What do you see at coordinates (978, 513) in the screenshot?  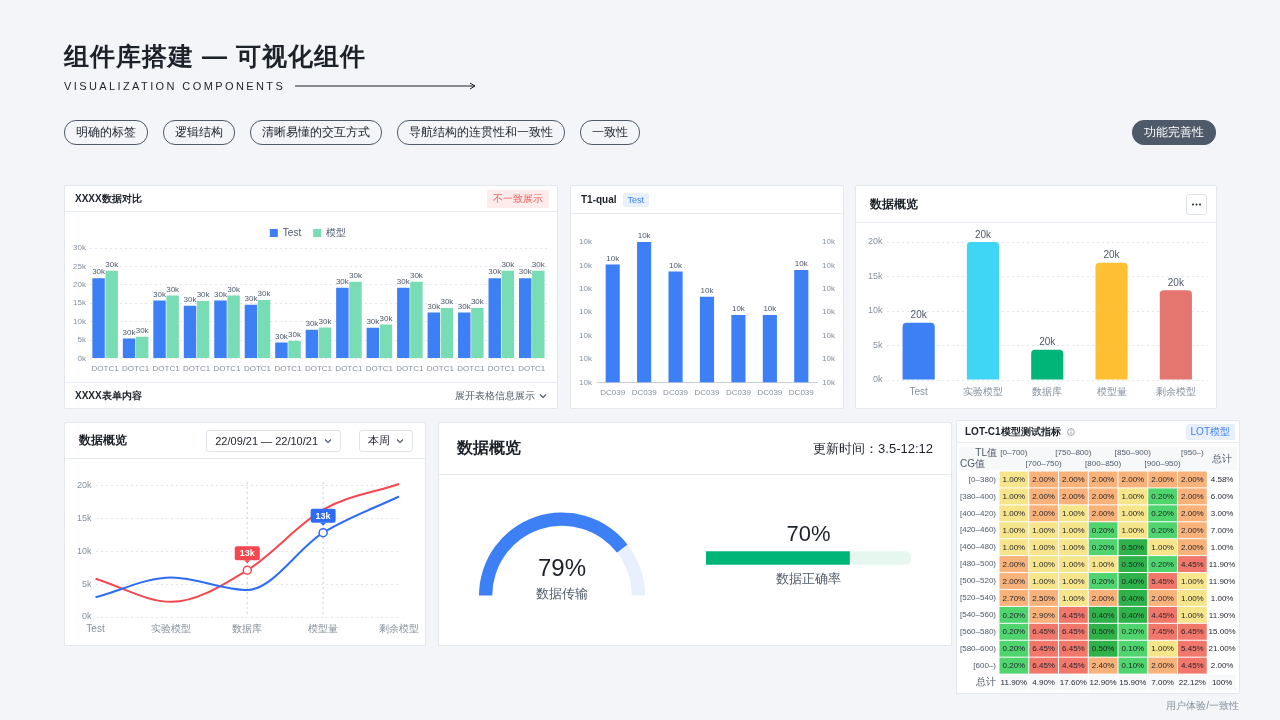 I see `y-tick-label: [400–420)` at bounding box center [978, 513].